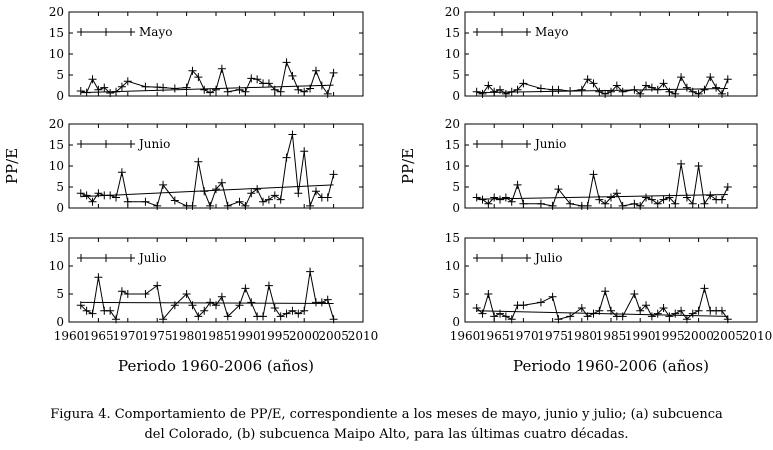 The width and height of the screenshot is (773, 450). What do you see at coordinates (669, 336) in the screenshot?
I see `x-tick-label: 1995` at bounding box center [669, 336].